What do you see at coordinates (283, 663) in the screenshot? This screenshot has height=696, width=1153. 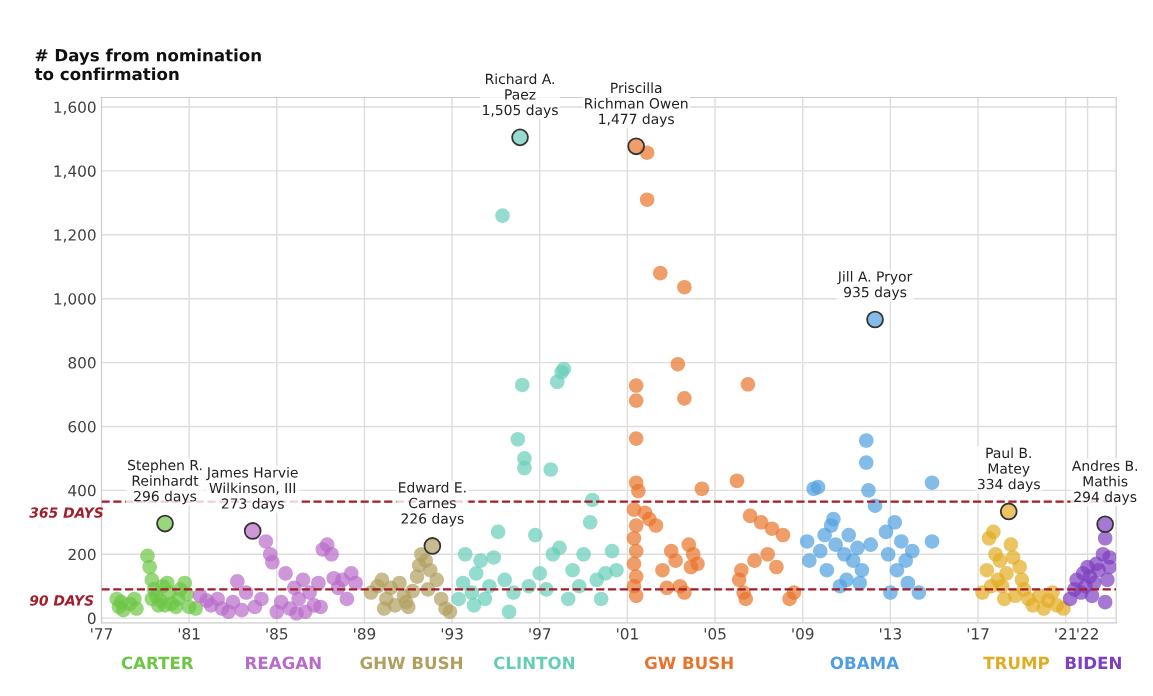 I see `text: REAGAN` at bounding box center [283, 663].